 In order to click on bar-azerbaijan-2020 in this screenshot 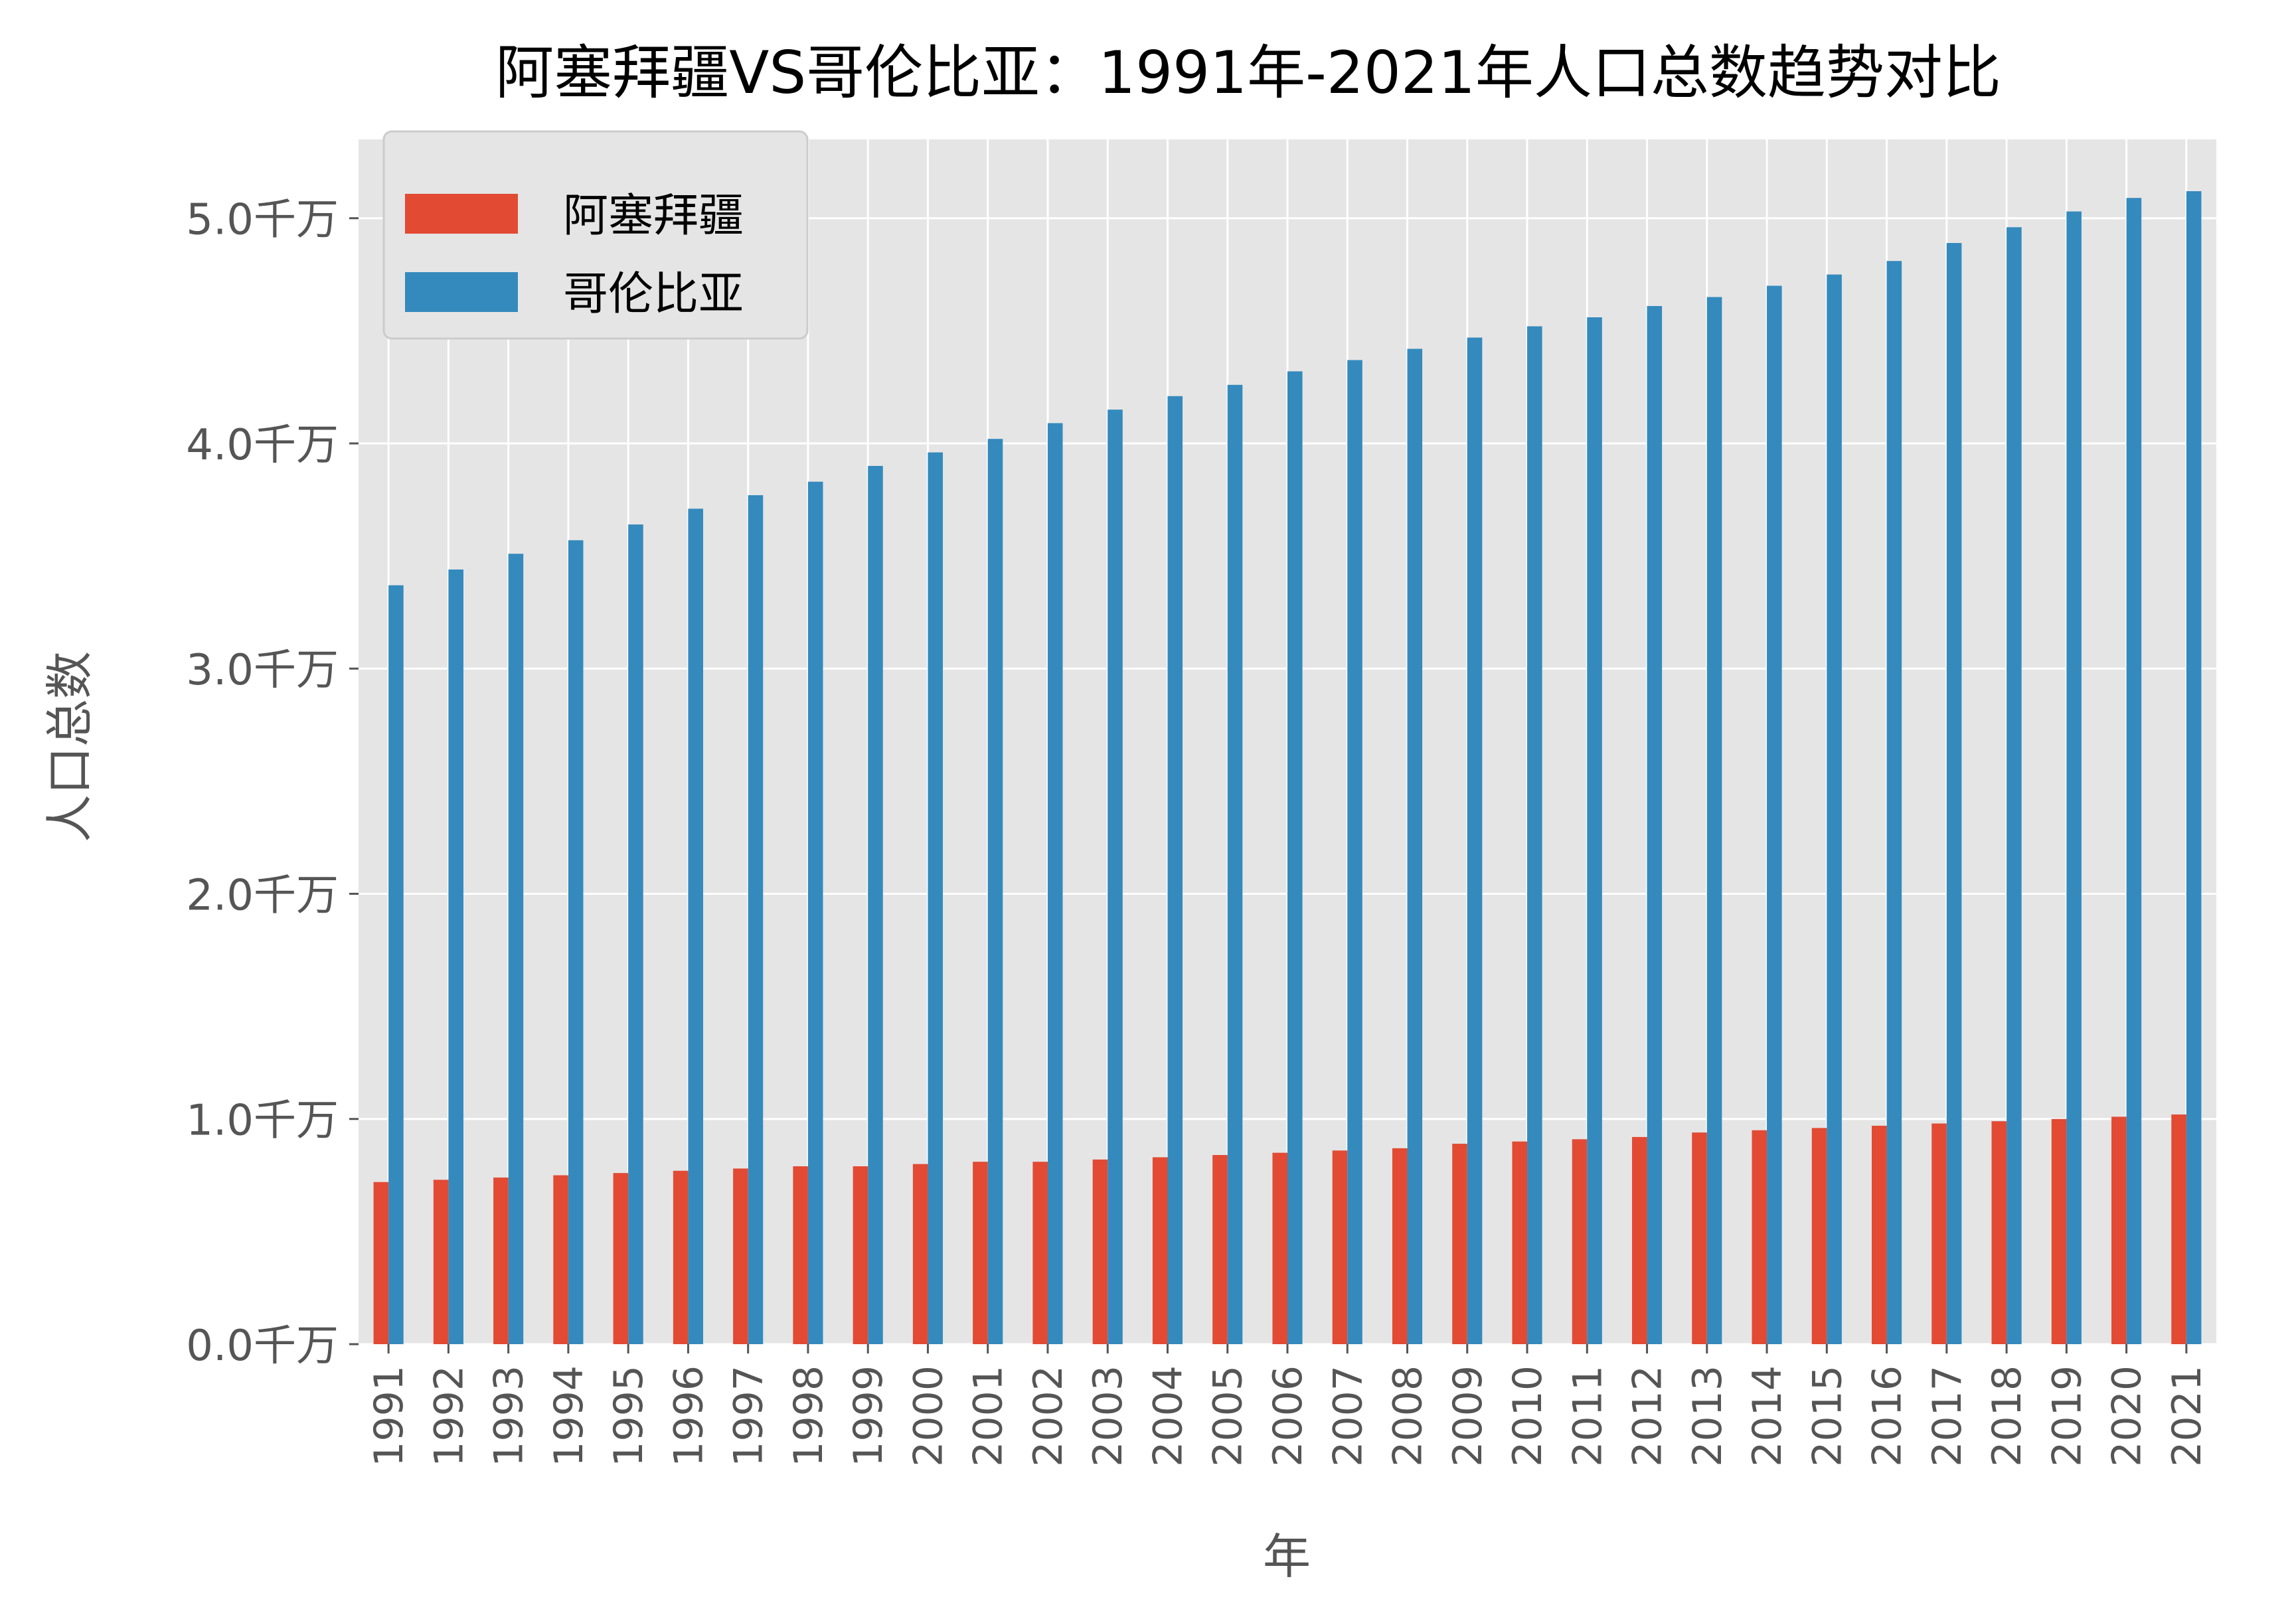, I will do `click(2119, 1230)`.